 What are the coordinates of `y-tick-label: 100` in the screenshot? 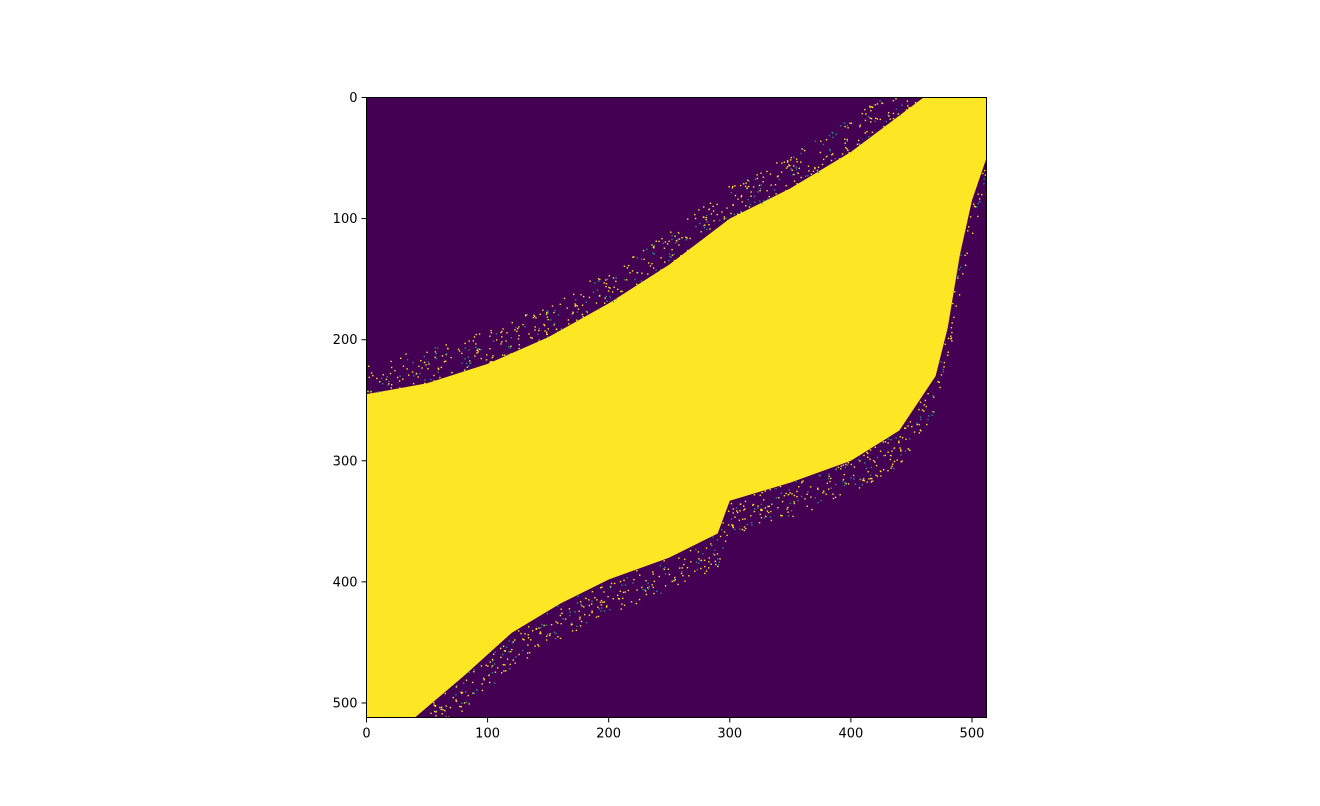 It's located at (345, 219).